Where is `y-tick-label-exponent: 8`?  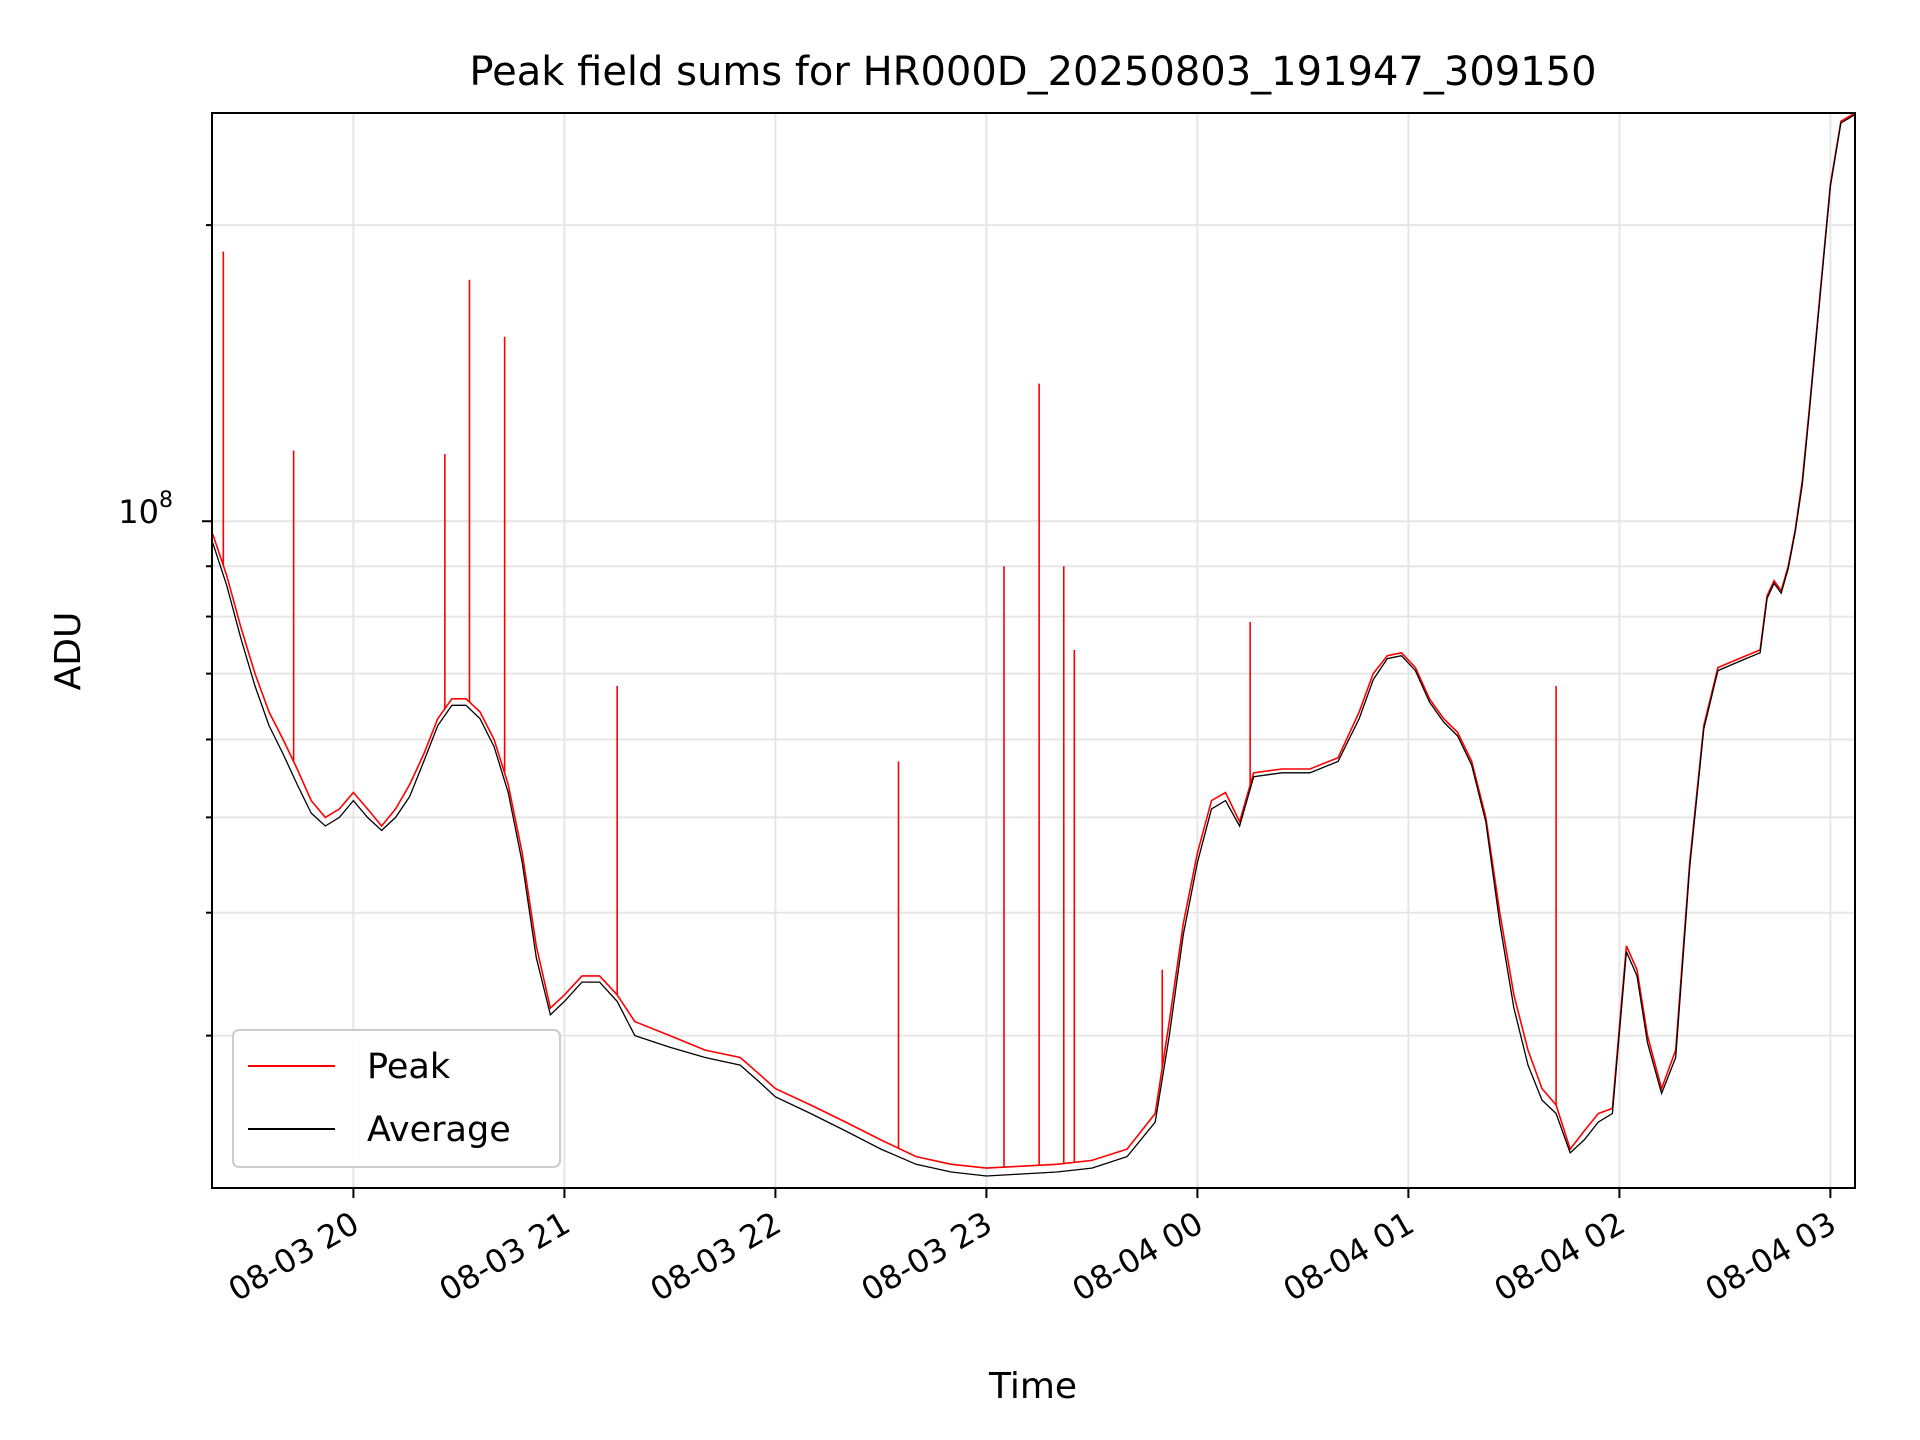
y-tick-label-exponent: 8 is located at coordinates (166, 500).